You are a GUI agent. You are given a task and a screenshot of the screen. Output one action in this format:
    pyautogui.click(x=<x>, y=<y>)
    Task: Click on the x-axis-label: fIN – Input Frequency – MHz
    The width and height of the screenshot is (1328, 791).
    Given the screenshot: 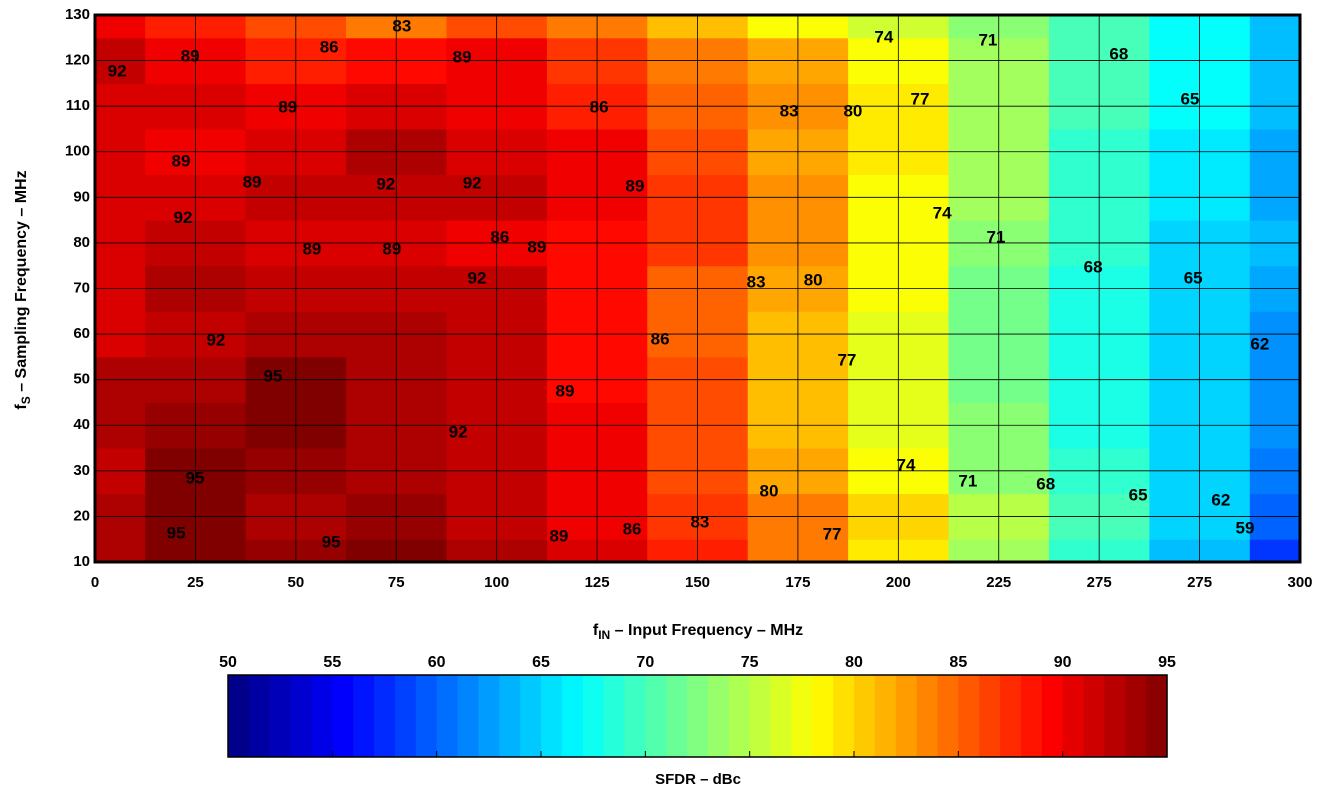 What is the action you would take?
    pyautogui.click(x=698, y=632)
    